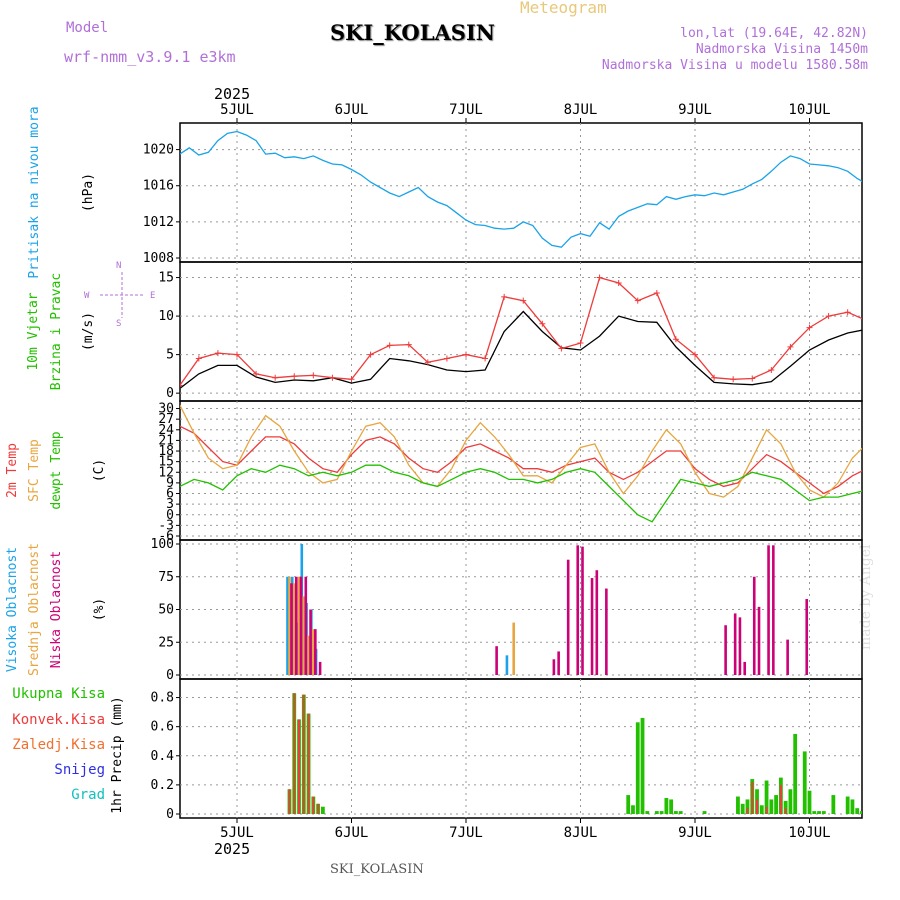  What do you see at coordinates (574, 753) in the screenshot?
I see `precip-plot-area` at bounding box center [574, 753].